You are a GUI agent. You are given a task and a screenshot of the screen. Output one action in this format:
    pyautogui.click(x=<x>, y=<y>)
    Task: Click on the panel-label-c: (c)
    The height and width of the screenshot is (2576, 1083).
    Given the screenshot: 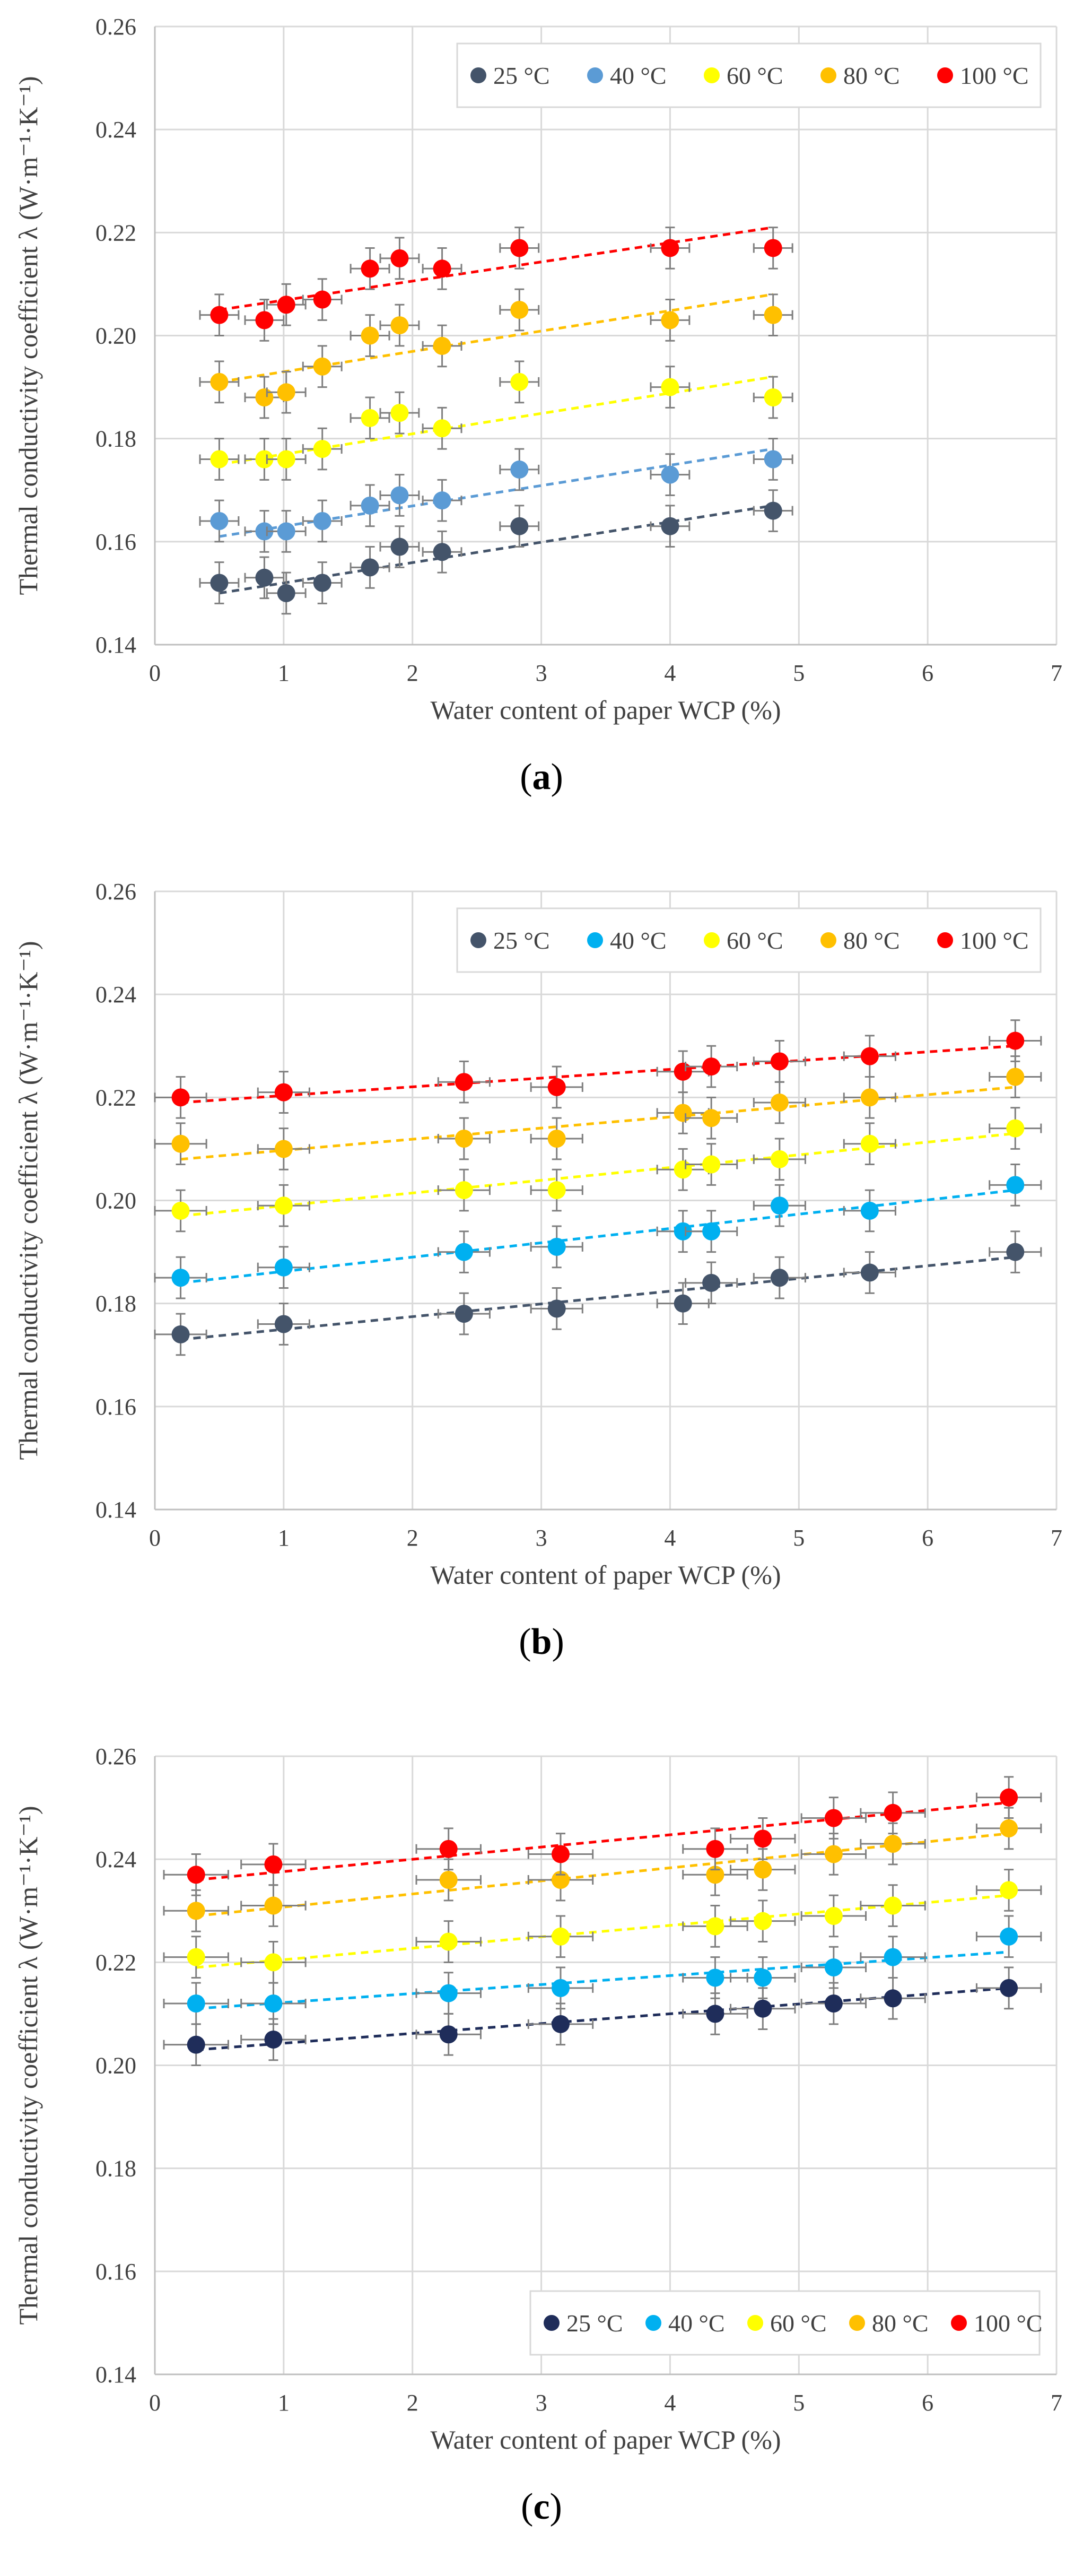 What is the action you would take?
    pyautogui.click(x=541, y=2506)
    